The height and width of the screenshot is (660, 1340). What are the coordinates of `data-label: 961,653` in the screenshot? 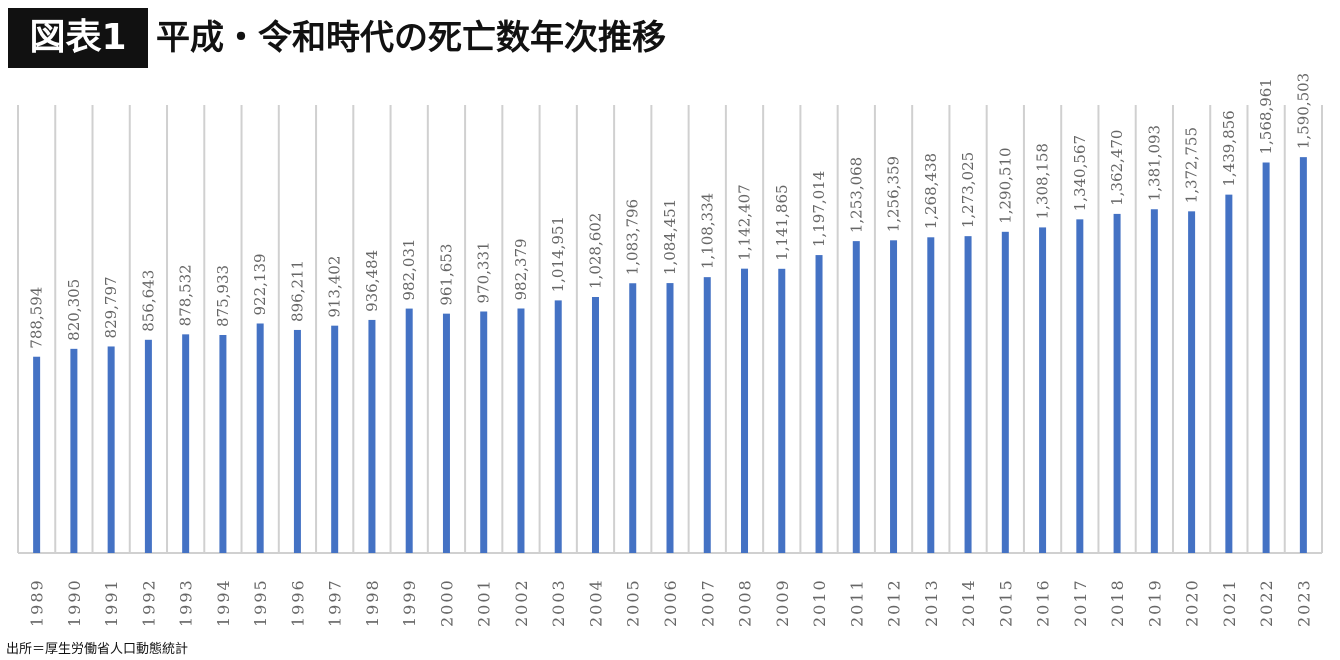 It's located at (446, 275).